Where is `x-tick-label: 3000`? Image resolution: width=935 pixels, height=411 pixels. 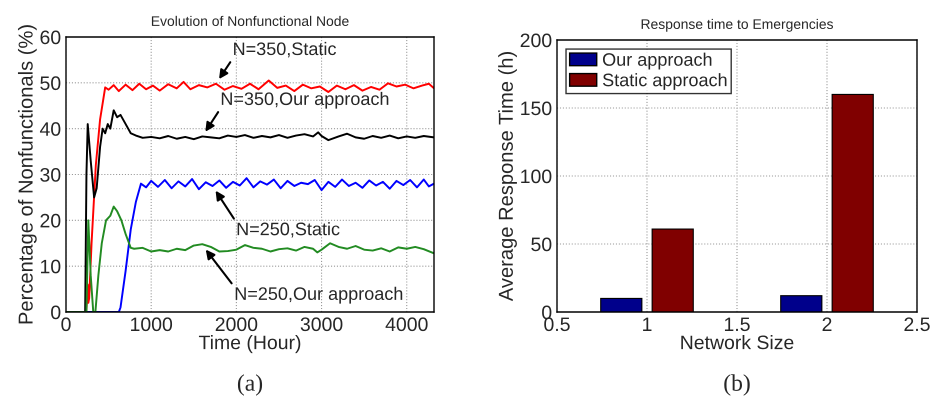
x-tick-label: 3000 is located at coordinates (321, 324).